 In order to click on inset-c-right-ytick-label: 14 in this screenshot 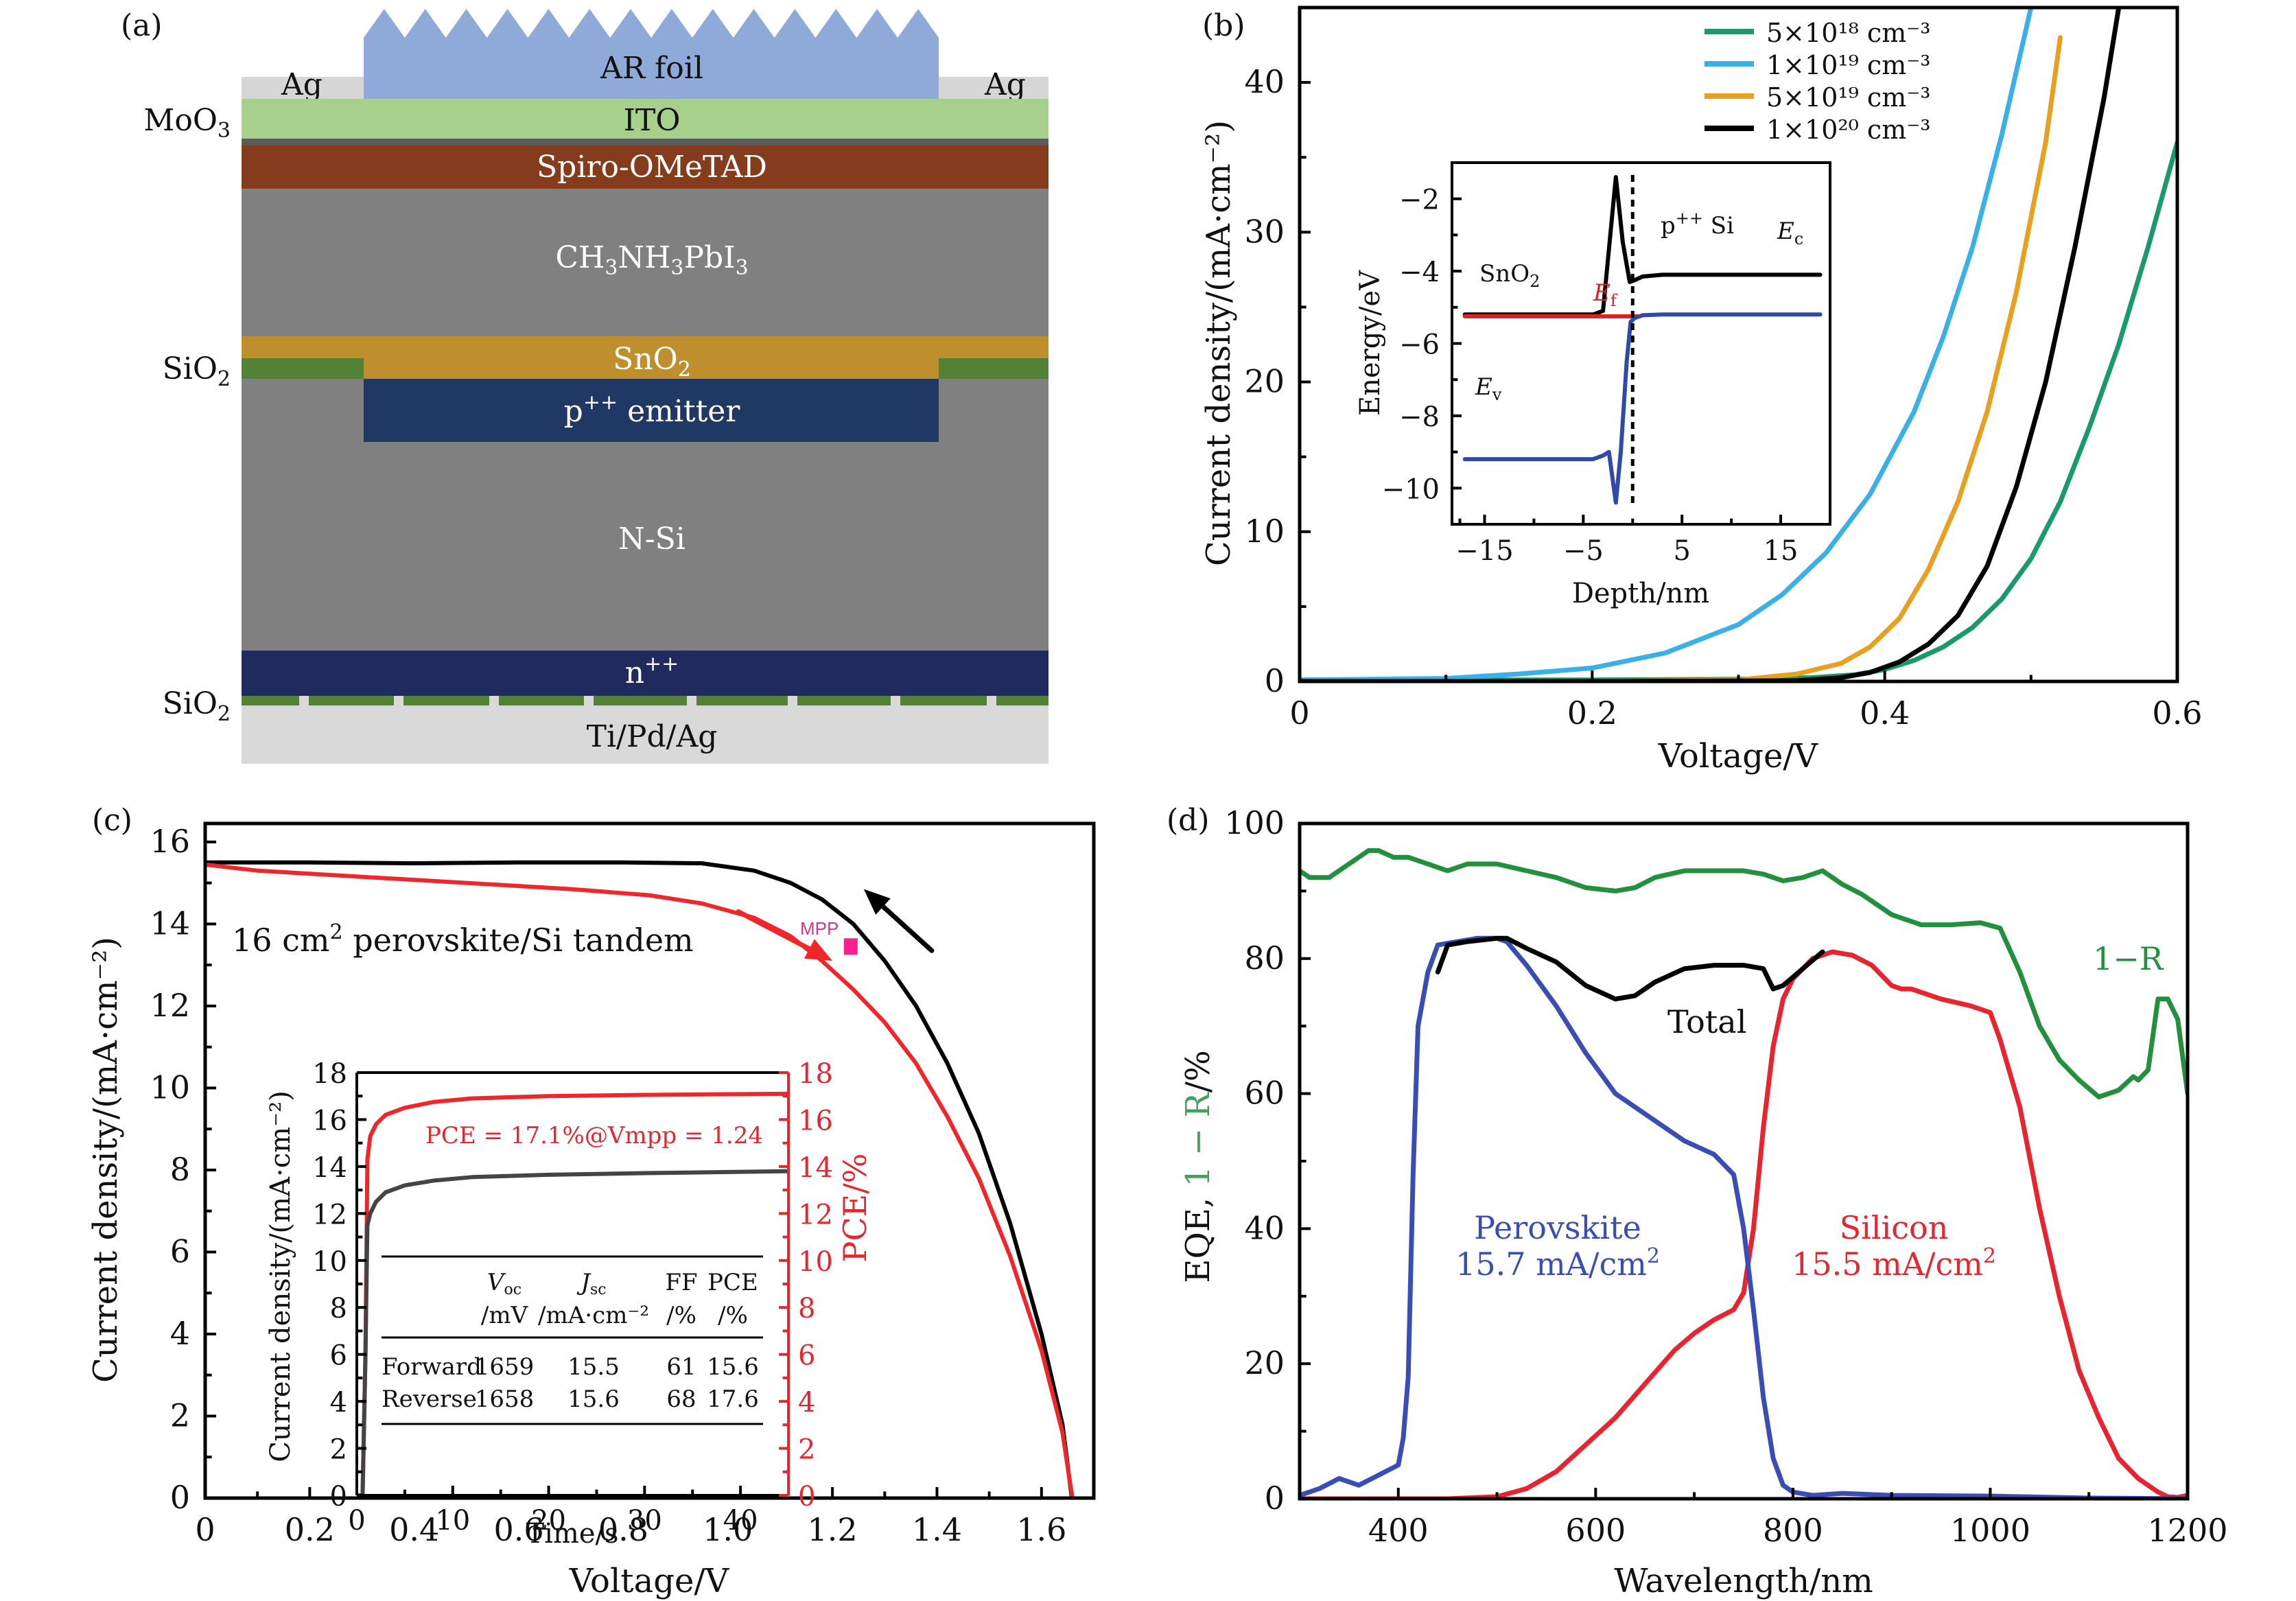, I will do `click(815, 1168)`.